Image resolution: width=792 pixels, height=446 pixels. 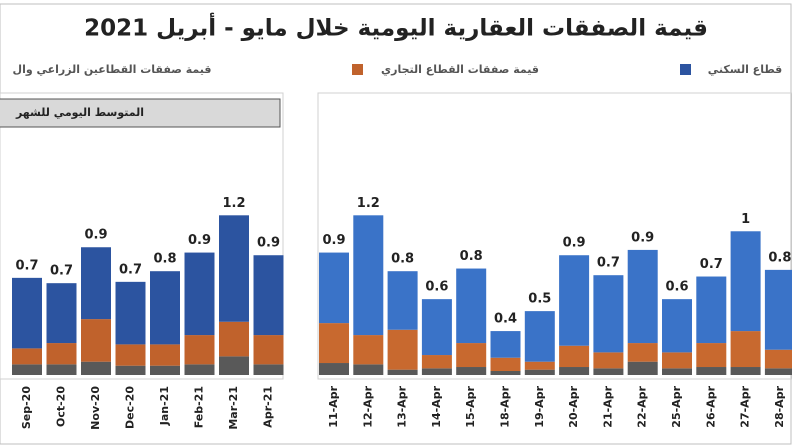 What do you see at coordinates (26, 407) in the screenshot?
I see `x-tick-label: Sep-20` at bounding box center [26, 407].